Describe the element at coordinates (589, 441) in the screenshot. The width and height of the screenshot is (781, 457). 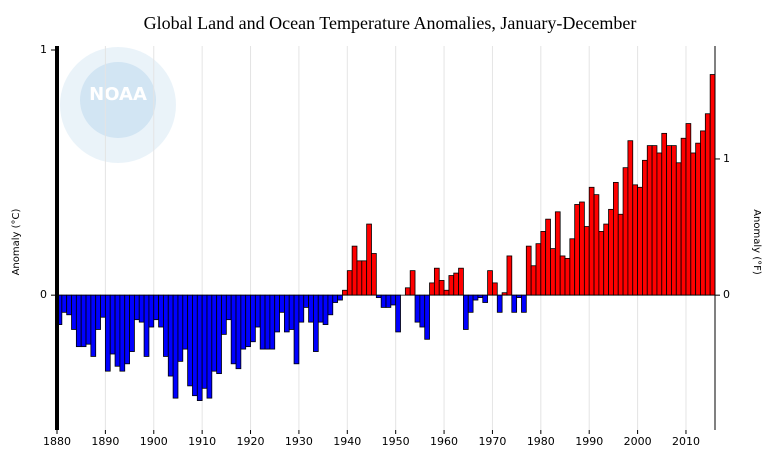
I see `x-tick-label: 1990` at that location.